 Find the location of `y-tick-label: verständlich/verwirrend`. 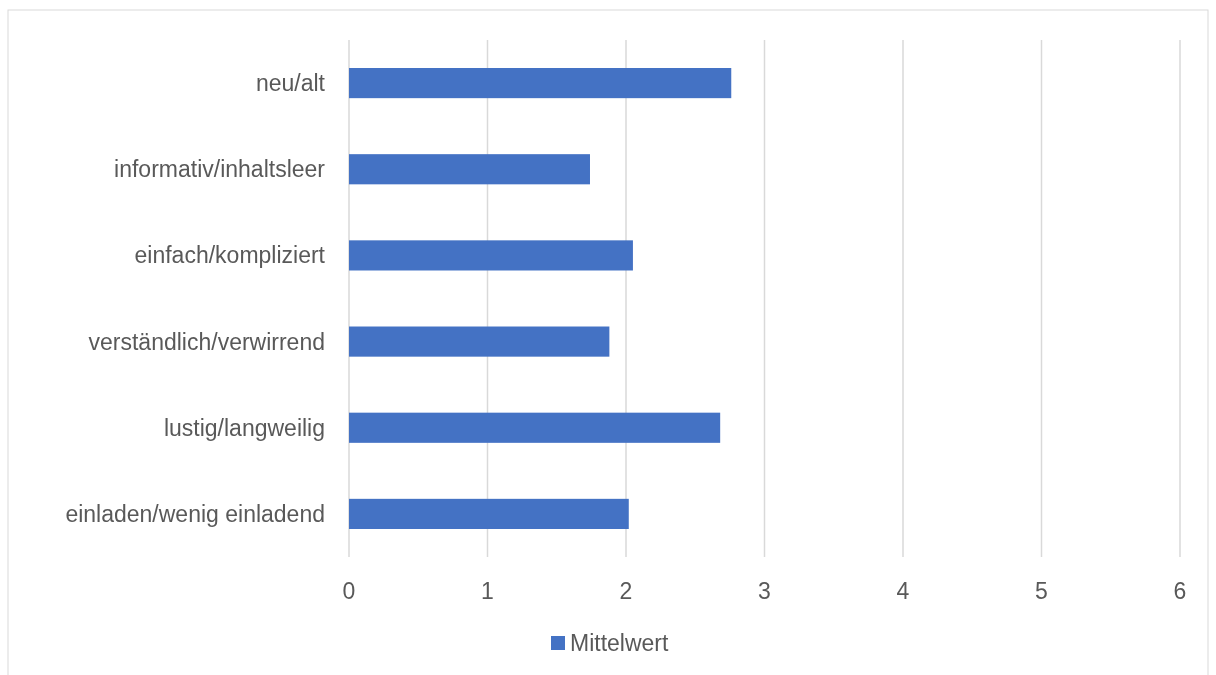

y-tick-label: verständlich/verwirrend is located at coordinates (206, 341).